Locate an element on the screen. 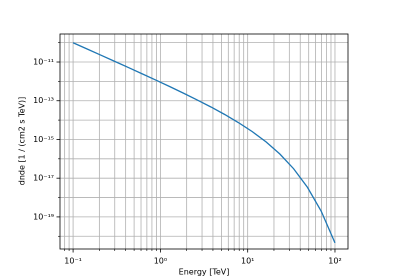  x-tick-label: 10⁻¹ is located at coordinates (73, 261).